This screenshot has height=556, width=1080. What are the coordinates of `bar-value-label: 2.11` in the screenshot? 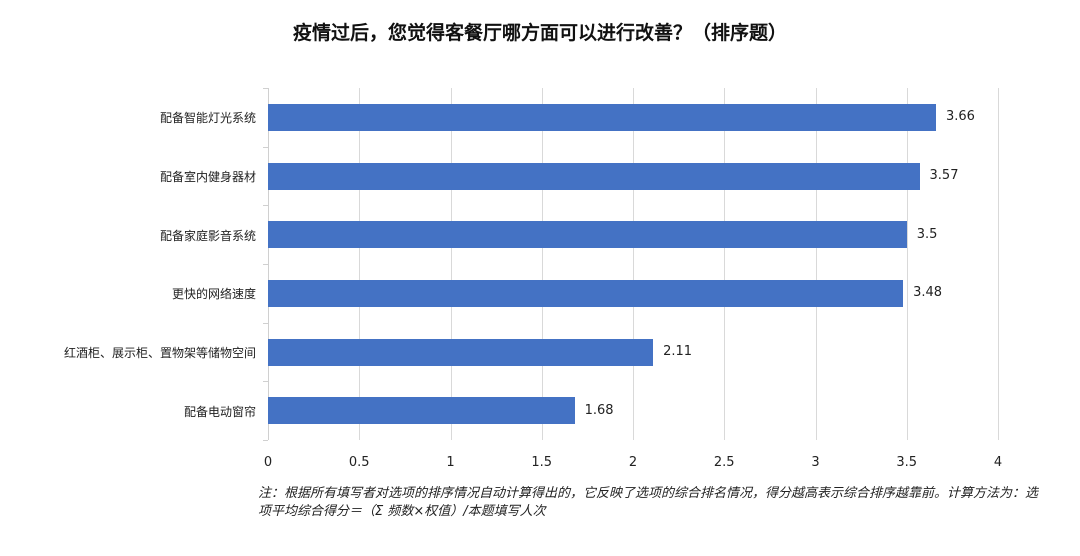 It's located at (678, 351).